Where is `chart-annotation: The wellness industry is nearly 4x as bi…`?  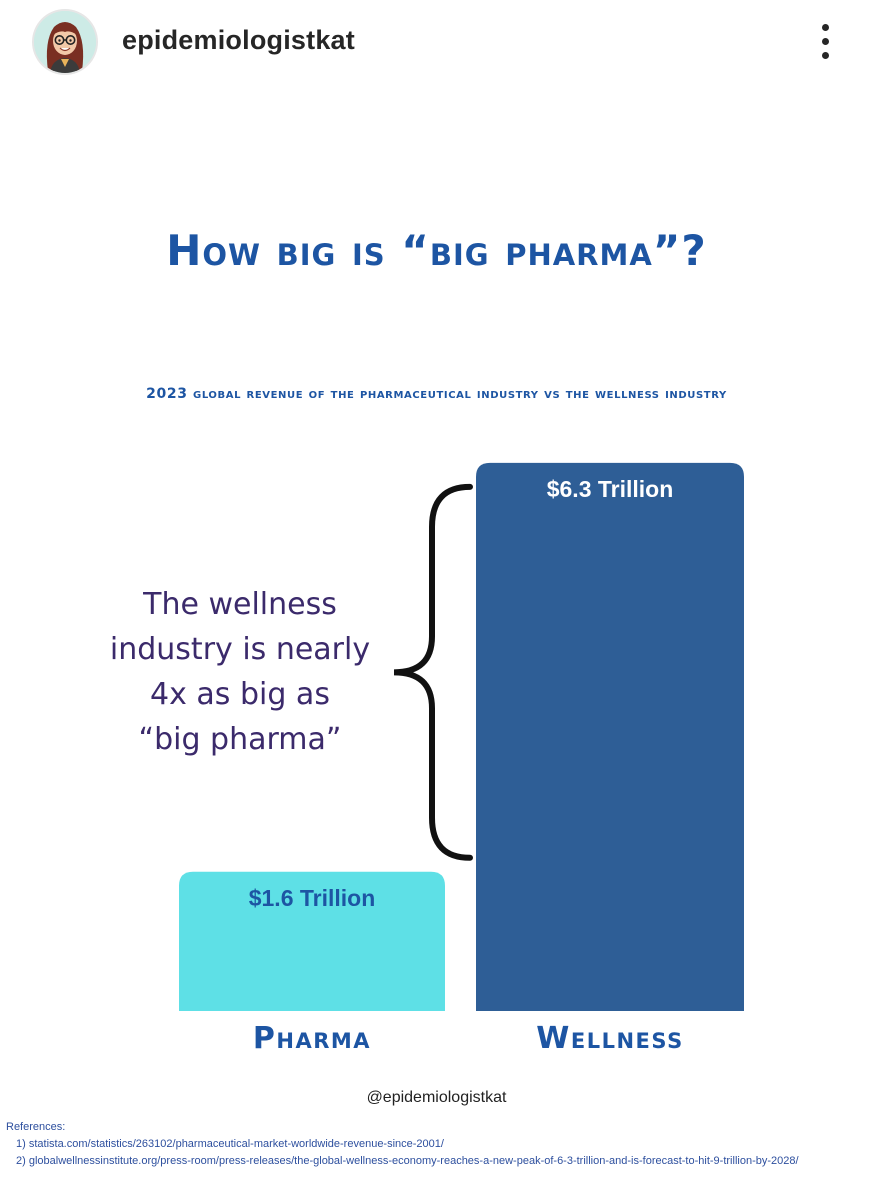 chart-annotation: The wellness industry is nearly 4x as bi… is located at coordinates (240, 672).